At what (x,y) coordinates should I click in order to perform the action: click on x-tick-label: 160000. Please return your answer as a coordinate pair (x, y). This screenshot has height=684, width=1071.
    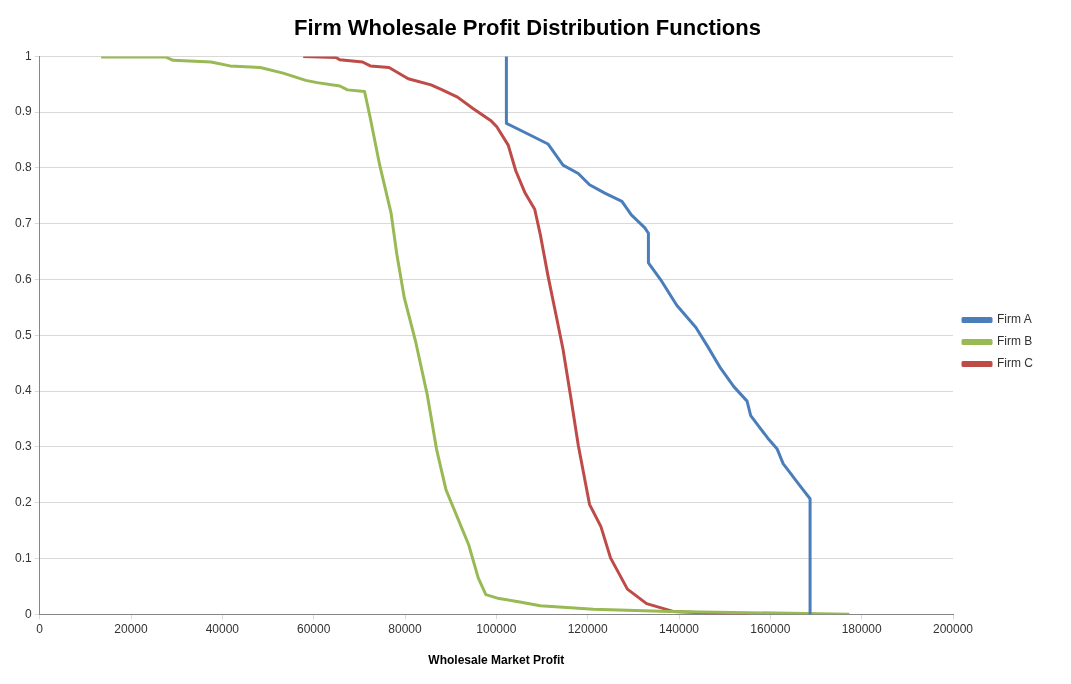
    Looking at the image, I should click on (770, 628).